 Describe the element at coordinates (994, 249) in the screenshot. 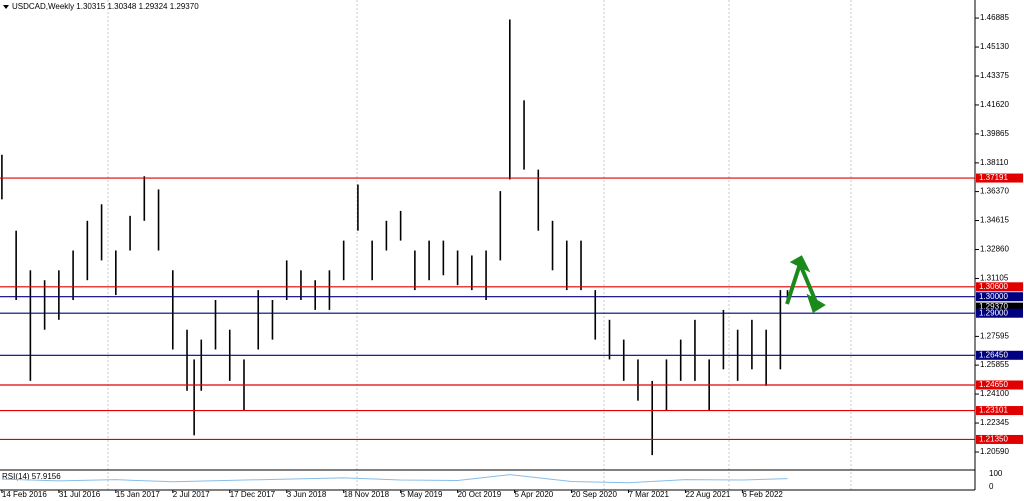

I see `y-tick-label: 1.32860` at that location.